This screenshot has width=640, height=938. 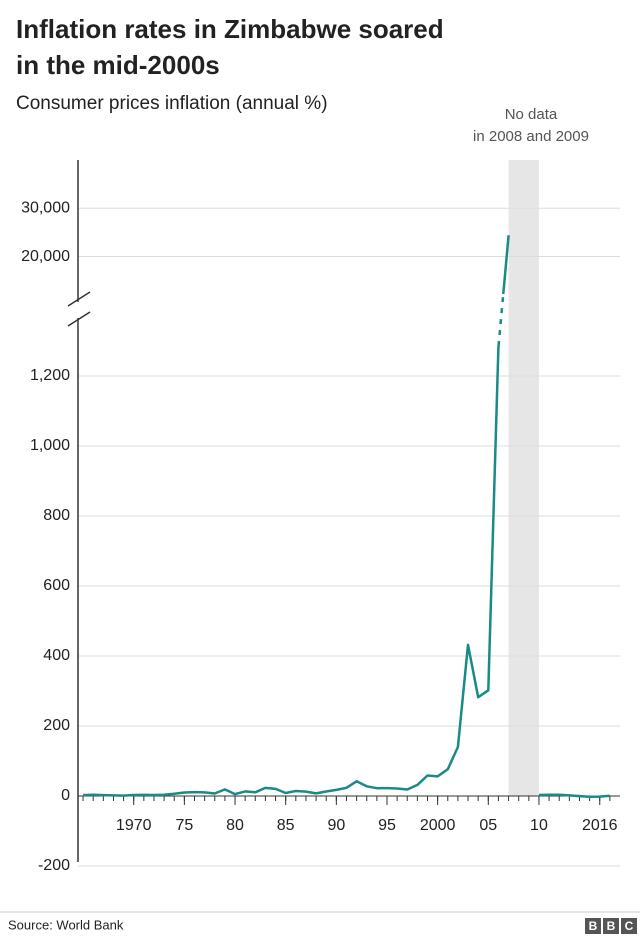 What do you see at coordinates (50, 445) in the screenshot?
I see `y-tick-label: 1,000` at bounding box center [50, 445].